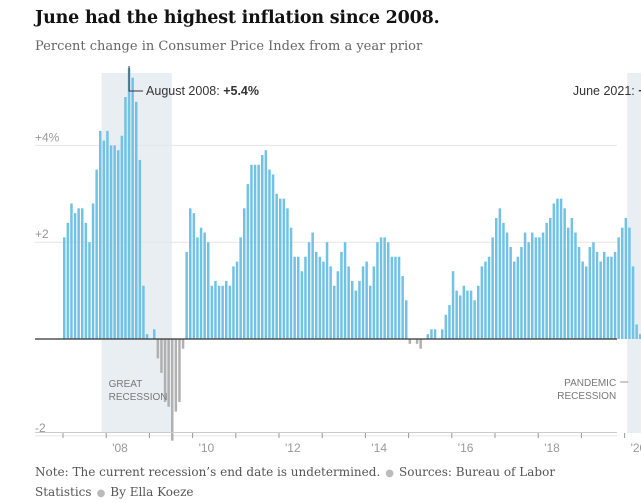  Describe the element at coordinates (47, 137) in the screenshot. I see `y-tick-label: +4%` at that location.